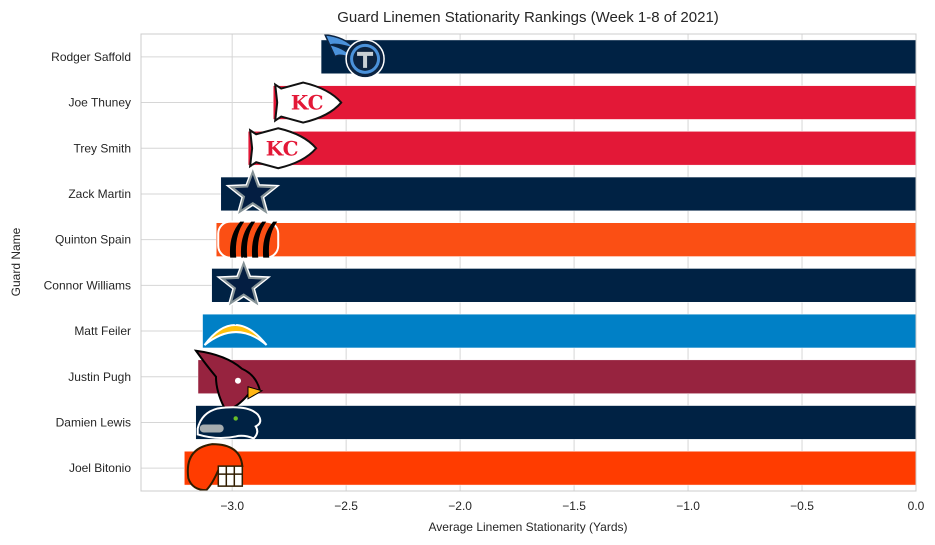  Describe the element at coordinates (100, 468) in the screenshot. I see `y-tick-label: Joel Bitonio` at that location.